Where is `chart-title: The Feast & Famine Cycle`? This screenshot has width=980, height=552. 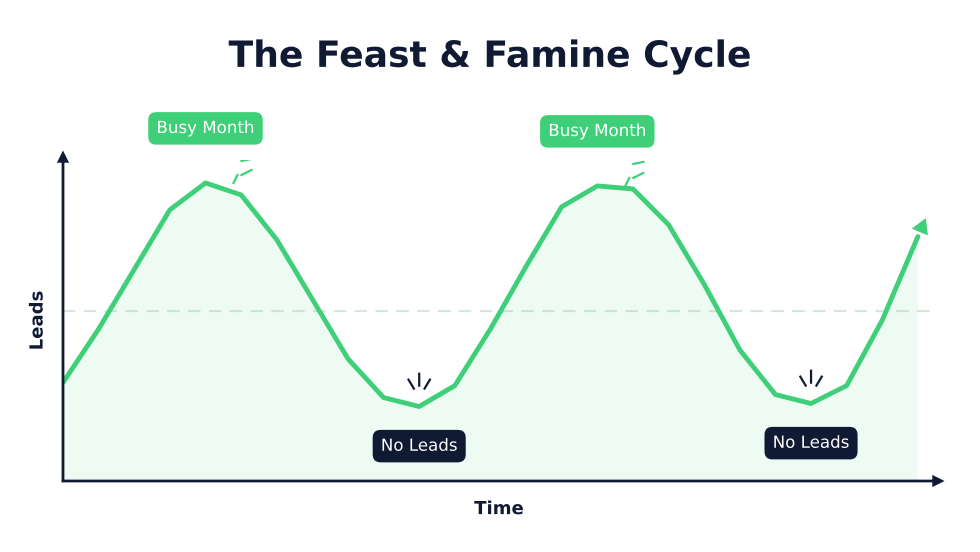 chart-title: The Feast & Famine Cycle is located at coordinates (489, 57).